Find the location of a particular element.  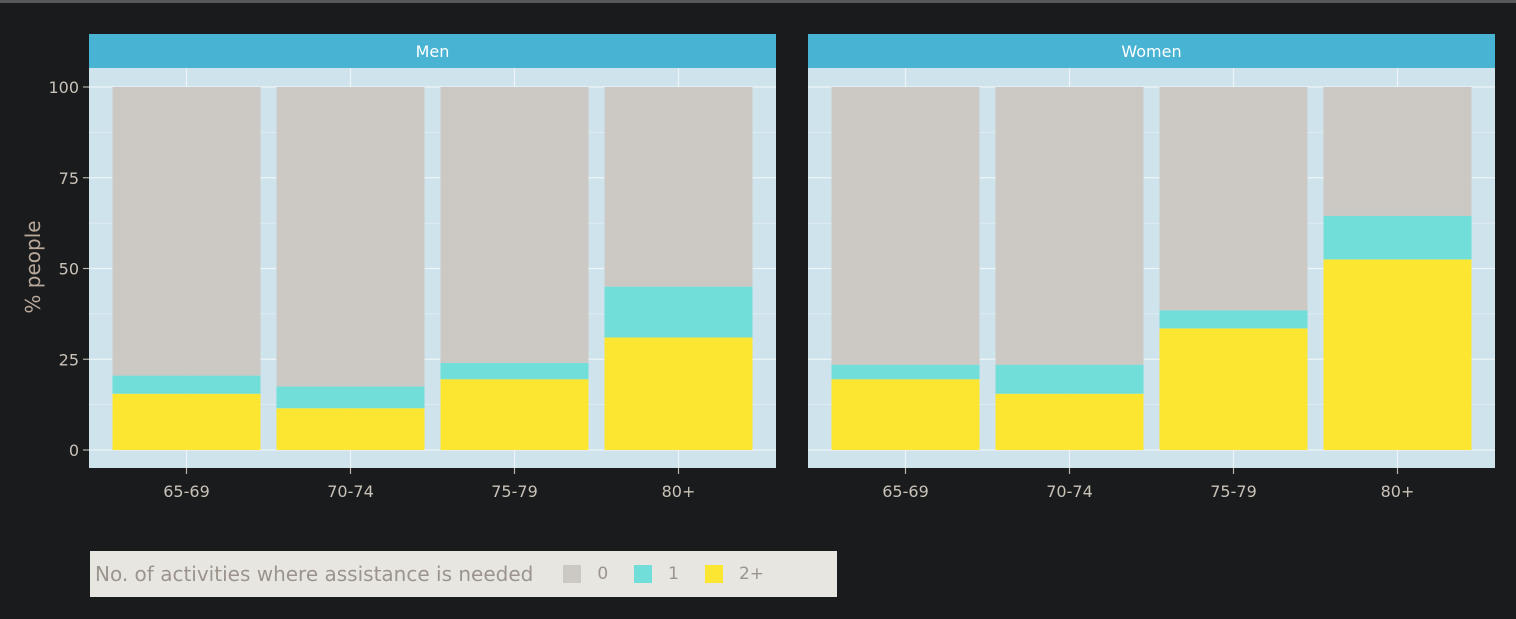

bar-women-80+-2+ is located at coordinates (1397, 354).